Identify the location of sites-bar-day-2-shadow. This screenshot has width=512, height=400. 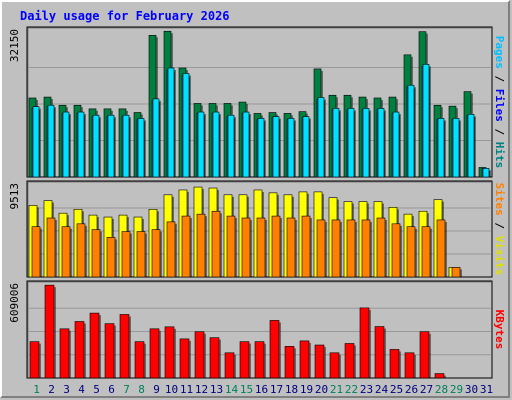
(56, 248).